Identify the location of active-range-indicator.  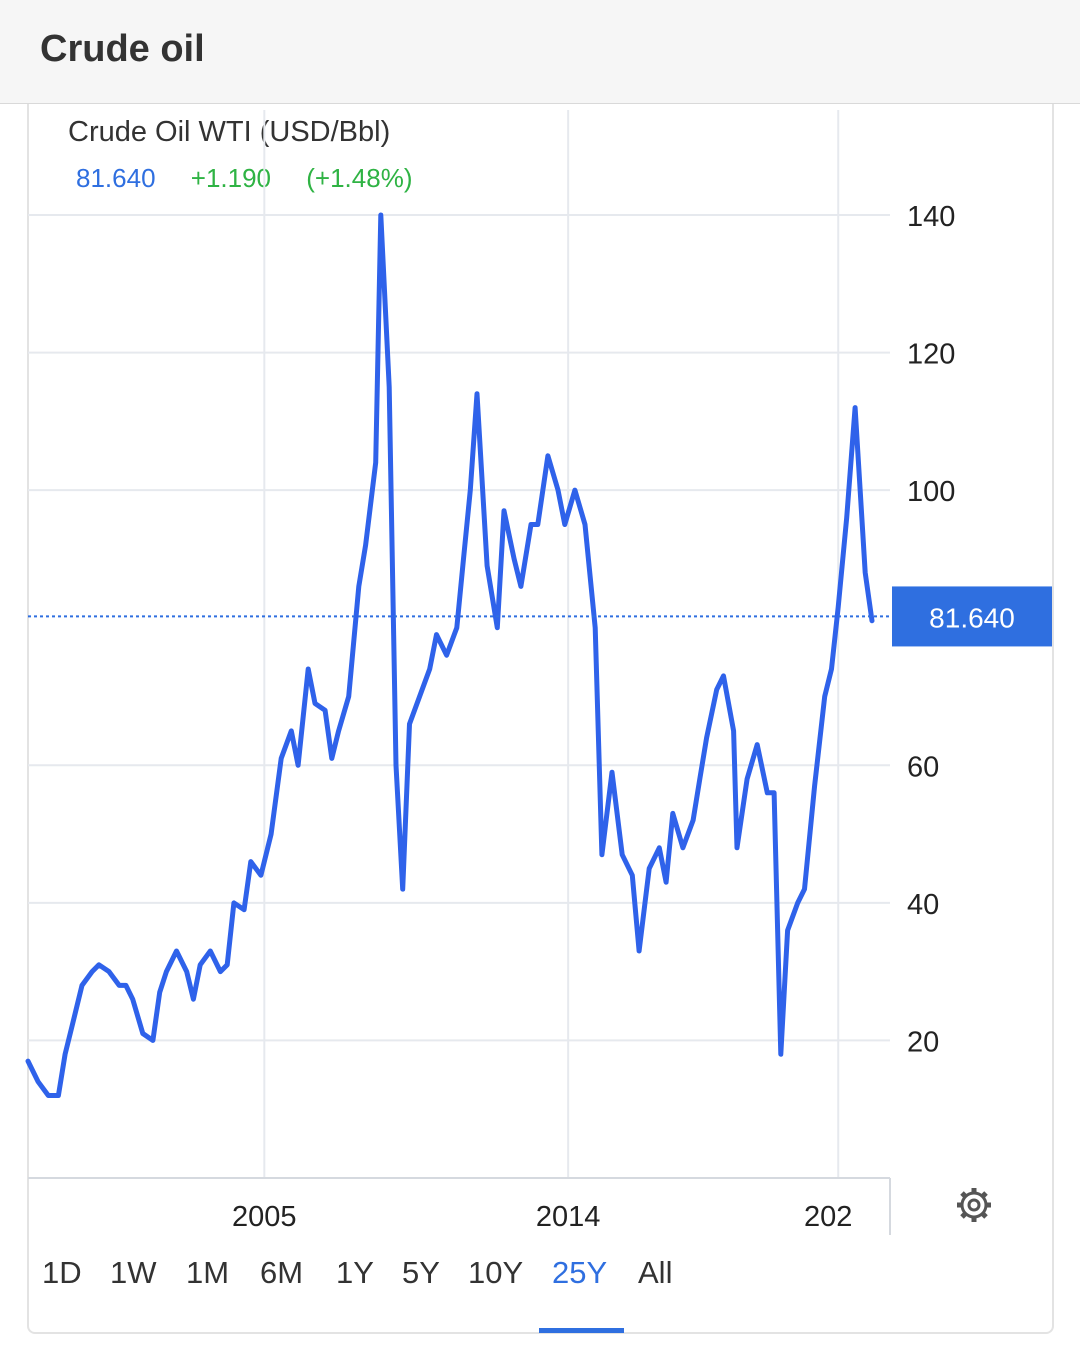
(581, 1330).